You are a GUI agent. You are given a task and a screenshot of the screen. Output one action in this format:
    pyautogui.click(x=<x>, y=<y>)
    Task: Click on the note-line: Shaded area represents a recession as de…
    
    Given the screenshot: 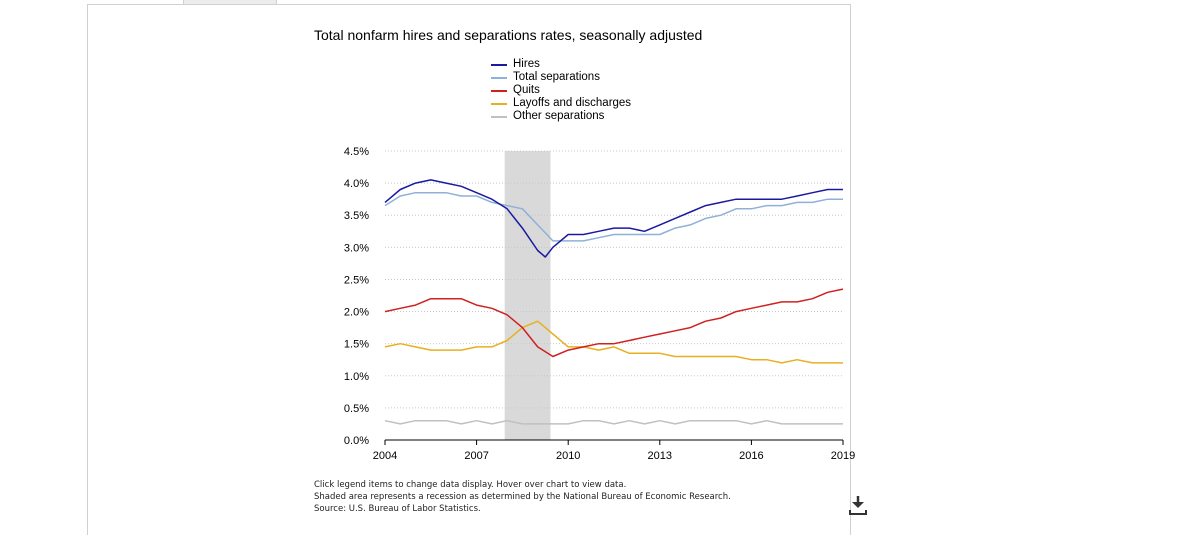 What is the action you would take?
    pyautogui.click(x=522, y=497)
    